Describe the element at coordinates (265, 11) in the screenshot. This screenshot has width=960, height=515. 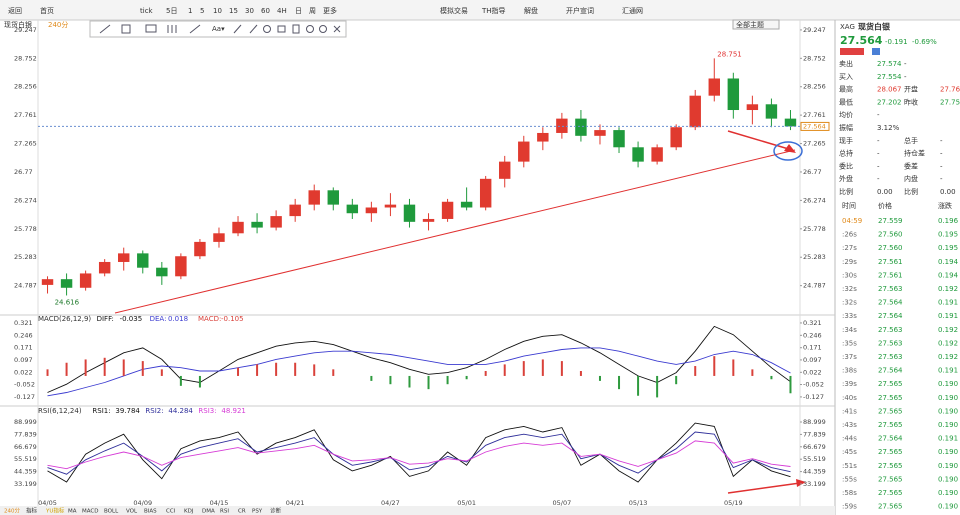
I see `toolbar-item: 60` at that location.